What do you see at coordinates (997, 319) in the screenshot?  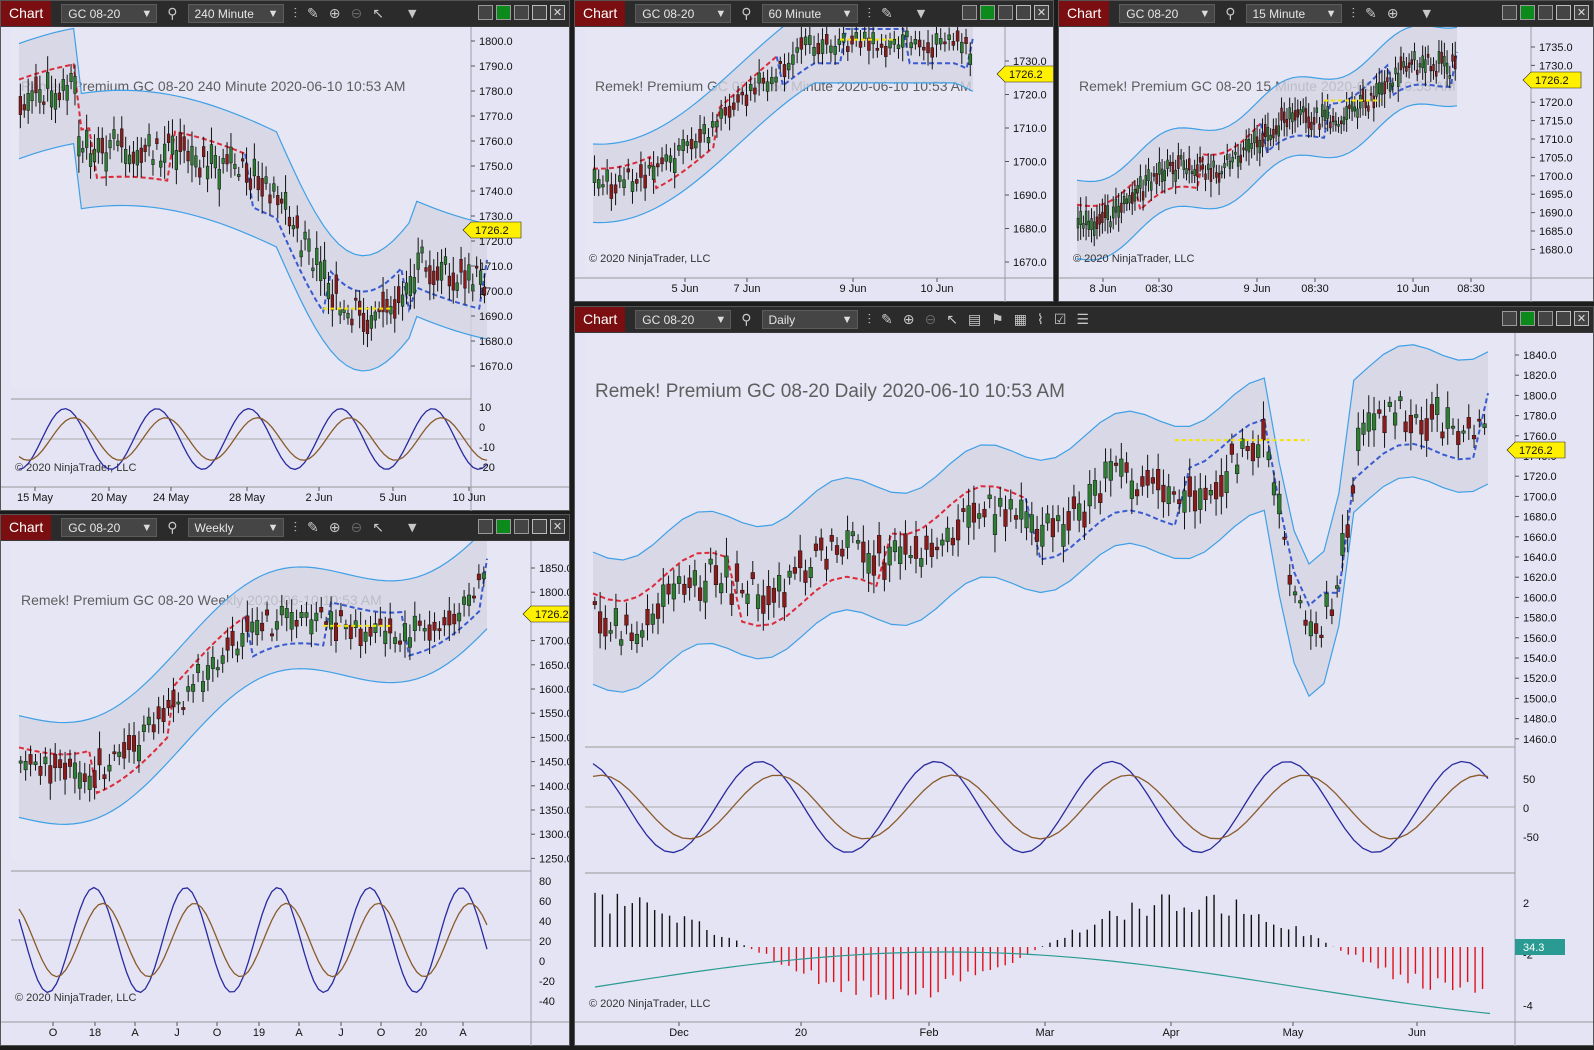 I see `strategies-icon: ⚑` at bounding box center [997, 319].